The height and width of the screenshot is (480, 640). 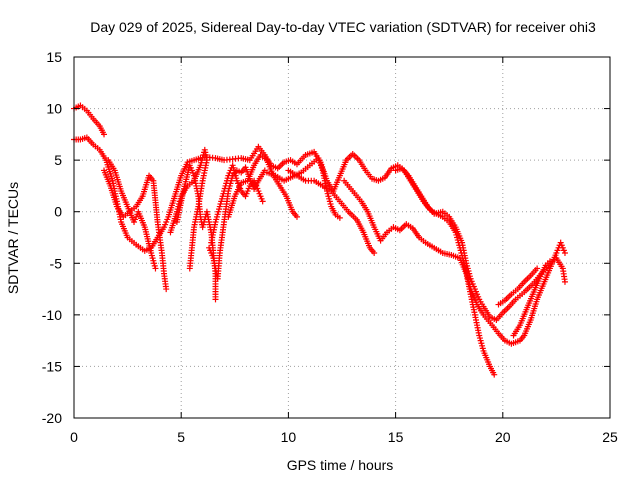 I want to click on x-tick-label: 5, so click(x=181, y=437).